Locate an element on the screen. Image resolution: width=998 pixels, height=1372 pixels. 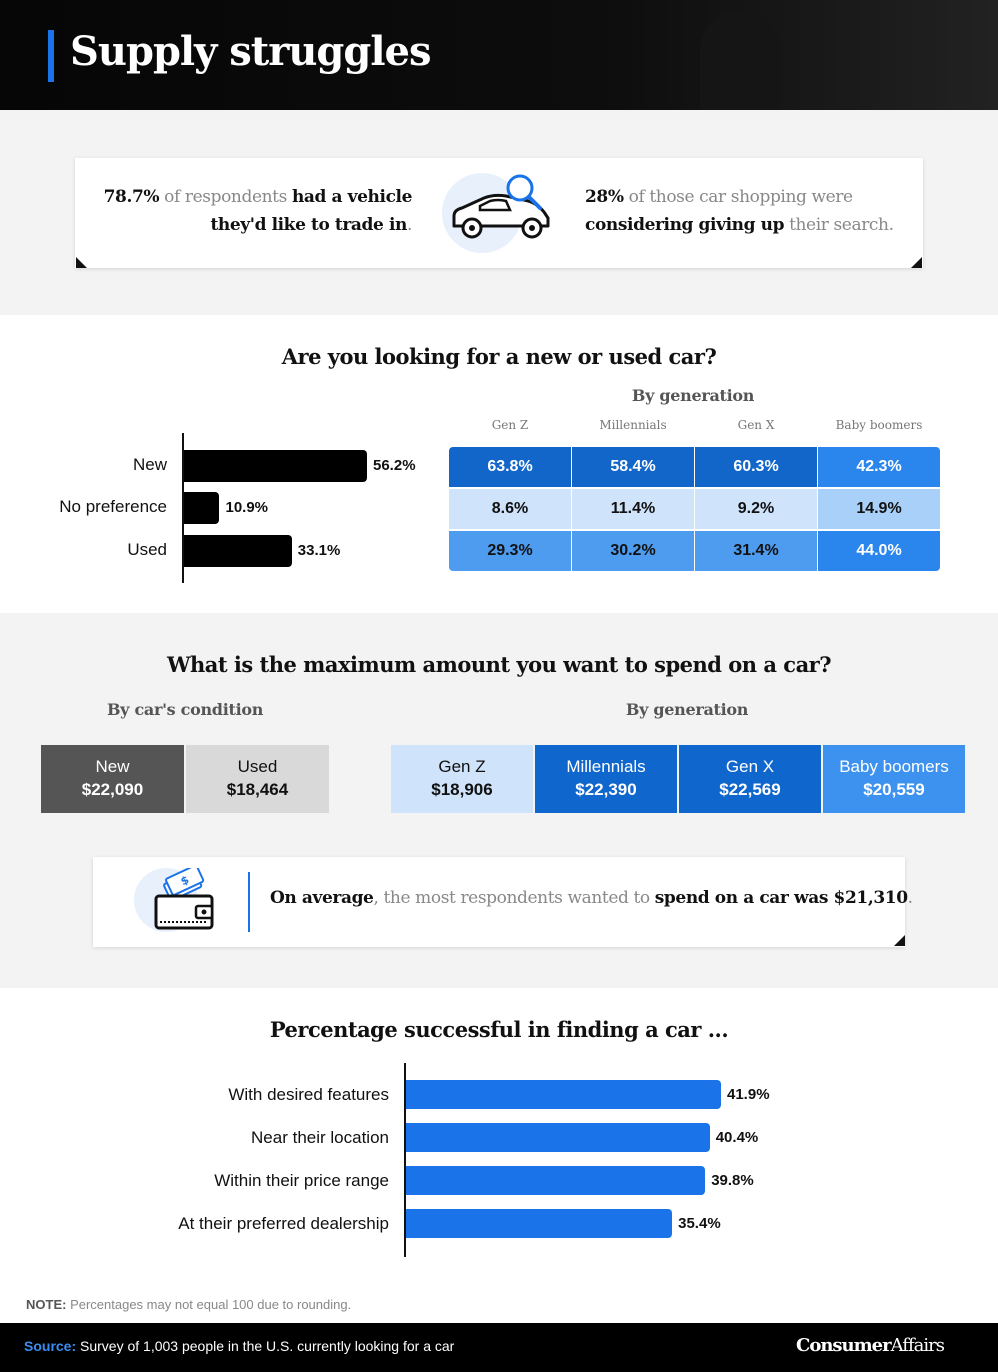
car-search-icon is located at coordinates (496, 213).